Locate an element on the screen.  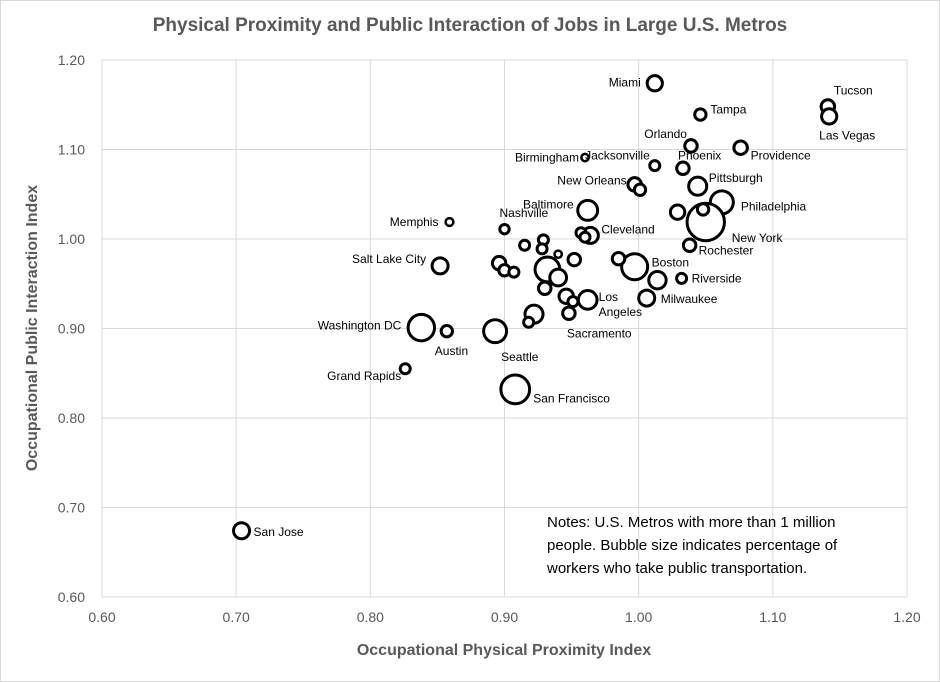
bubble-austin is located at coordinates (446, 331).